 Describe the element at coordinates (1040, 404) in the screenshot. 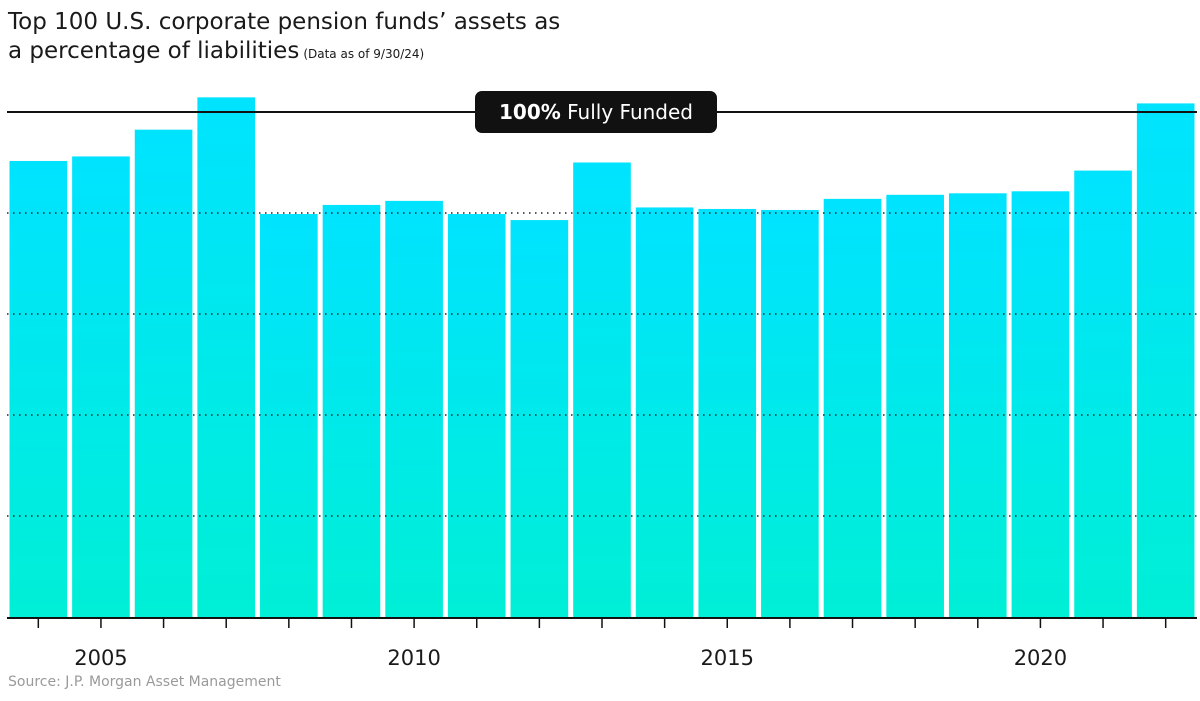

I see `bar-2020` at that location.